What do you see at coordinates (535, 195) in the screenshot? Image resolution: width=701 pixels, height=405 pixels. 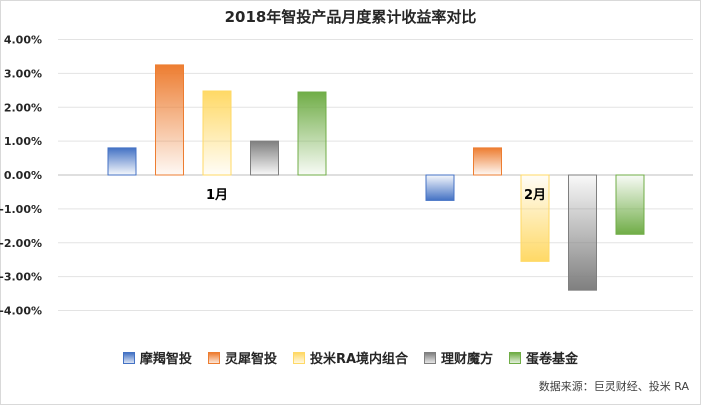 I see `x-category-label: 2月` at bounding box center [535, 195].